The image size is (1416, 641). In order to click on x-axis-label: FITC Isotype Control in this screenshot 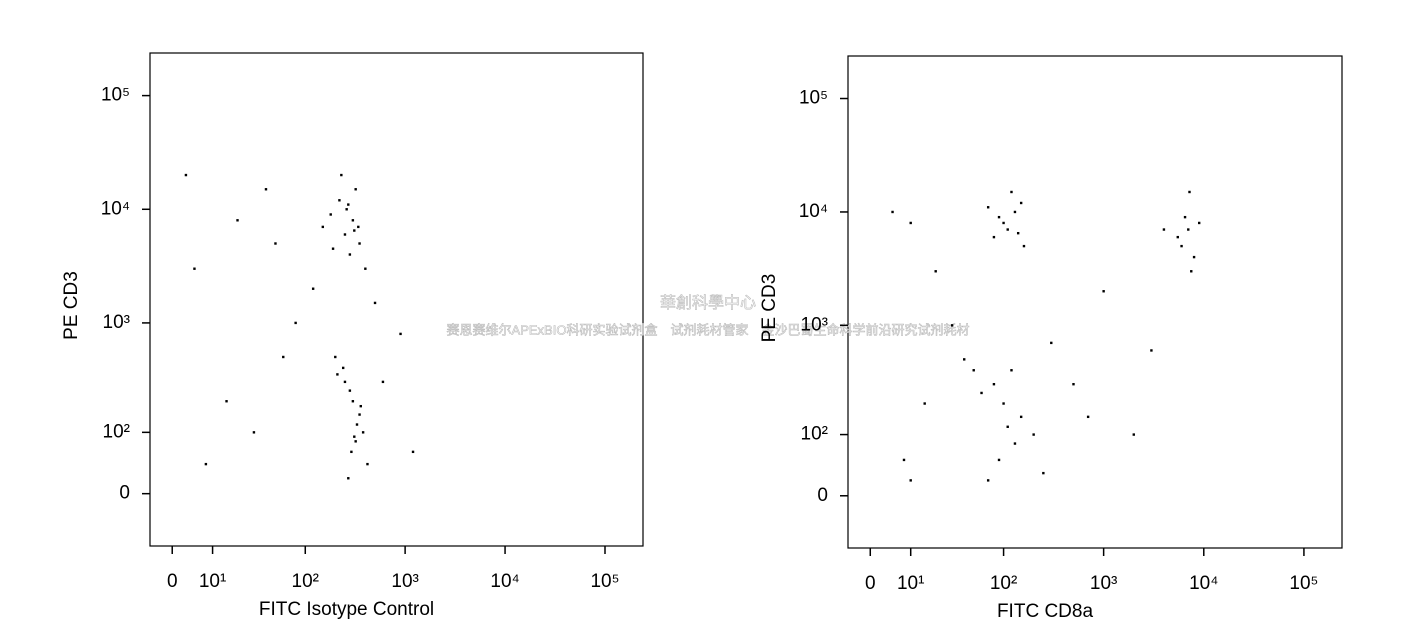, I will do `click(346, 609)`.